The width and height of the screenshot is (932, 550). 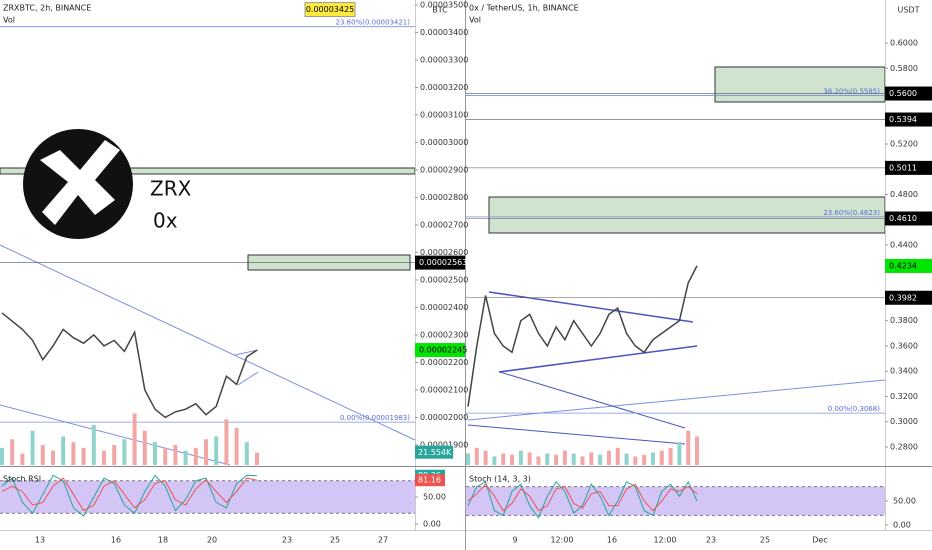 I want to click on price-tag-label: 0.4234, so click(x=903, y=265).